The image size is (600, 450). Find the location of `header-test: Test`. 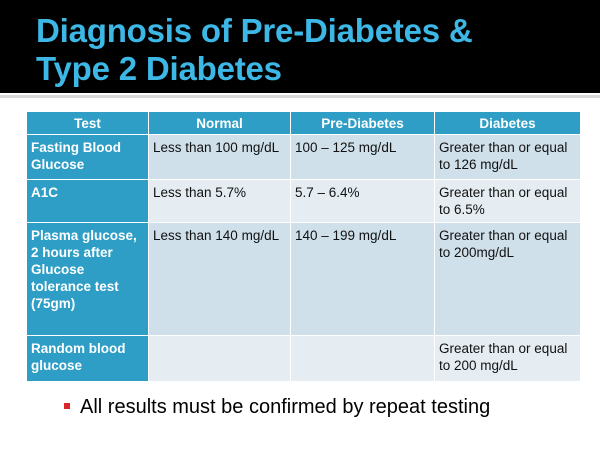

header-test: Test is located at coordinates (87, 123).